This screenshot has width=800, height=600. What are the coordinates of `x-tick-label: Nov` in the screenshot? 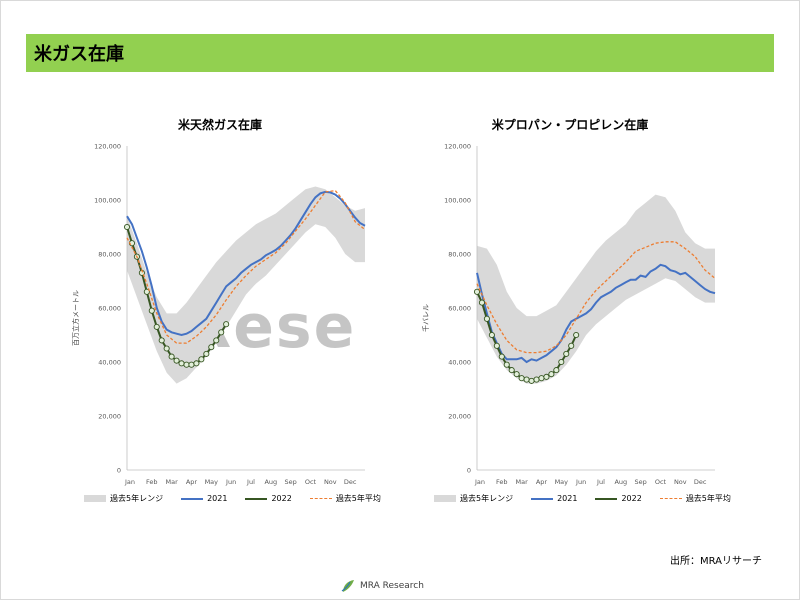 It's located at (680, 482).